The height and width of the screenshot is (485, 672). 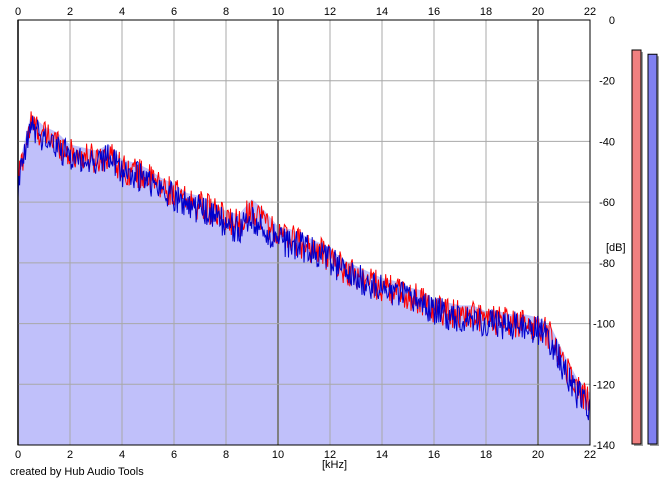 I want to click on x-tick-label-top: 8, so click(x=226, y=12).